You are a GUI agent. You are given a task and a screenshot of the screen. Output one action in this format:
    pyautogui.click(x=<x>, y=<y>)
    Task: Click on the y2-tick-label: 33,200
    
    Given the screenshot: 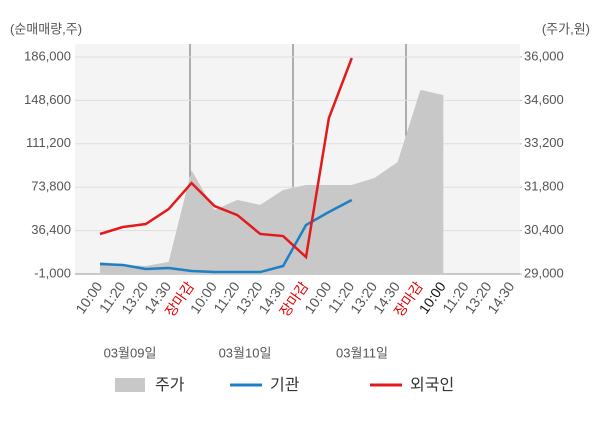 What is the action you would take?
    pyautogui.click(x=544, y=142)
    